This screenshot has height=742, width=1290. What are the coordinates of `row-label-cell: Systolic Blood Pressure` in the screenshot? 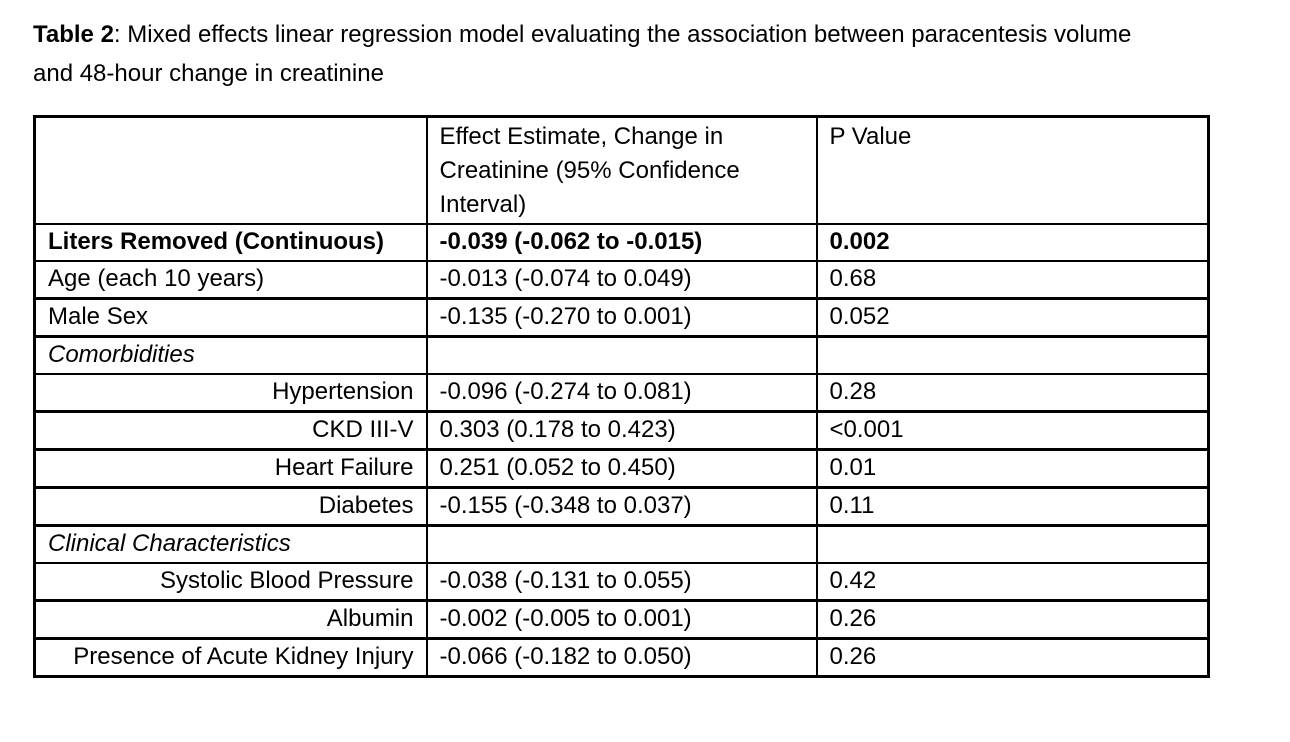 It's located at (230, 582).